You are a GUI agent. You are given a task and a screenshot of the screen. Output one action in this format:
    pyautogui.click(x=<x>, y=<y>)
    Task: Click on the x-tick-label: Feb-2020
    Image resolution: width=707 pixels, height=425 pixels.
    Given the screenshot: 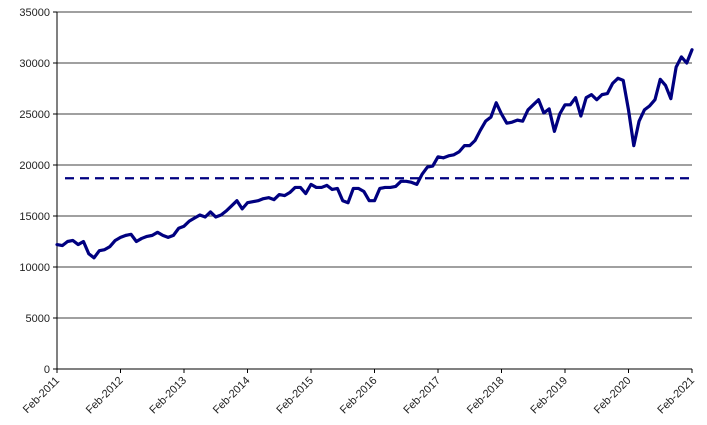 What is the action you would take?
    pyautogui.click(x=613, y=396)
    